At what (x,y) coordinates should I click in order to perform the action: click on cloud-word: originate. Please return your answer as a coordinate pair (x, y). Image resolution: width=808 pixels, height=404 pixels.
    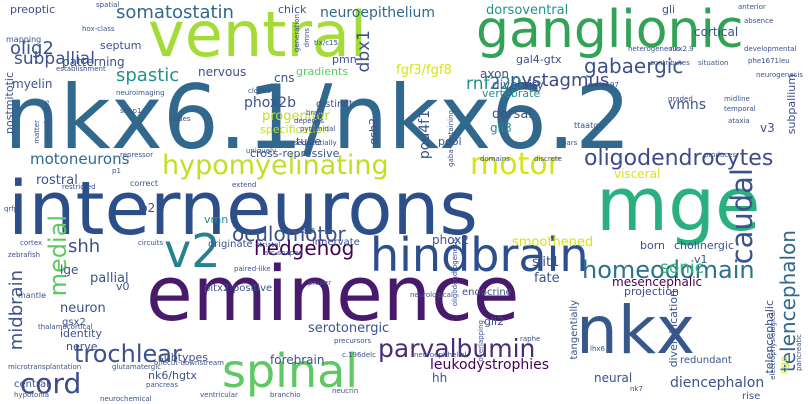
    Looking at the image, I should click on (230, 244).